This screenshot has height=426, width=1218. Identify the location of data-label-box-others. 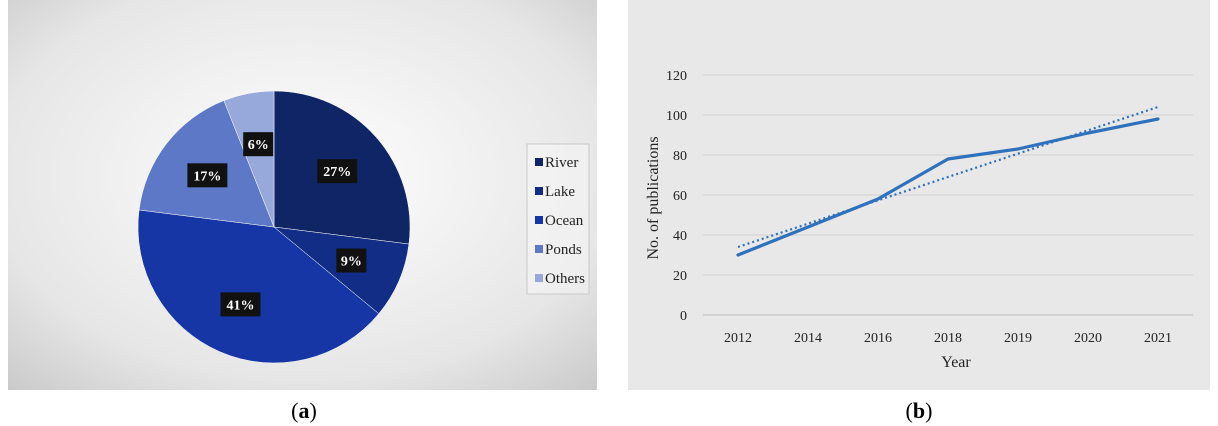
(258, 144).